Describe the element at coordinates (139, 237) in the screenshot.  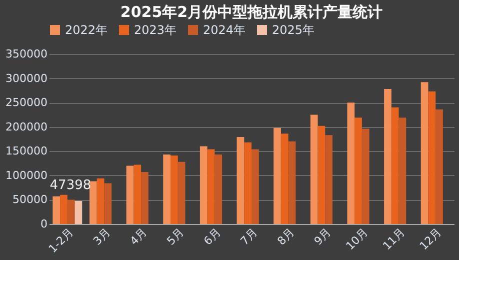
I see `x-tick-label: 4月` at that location.